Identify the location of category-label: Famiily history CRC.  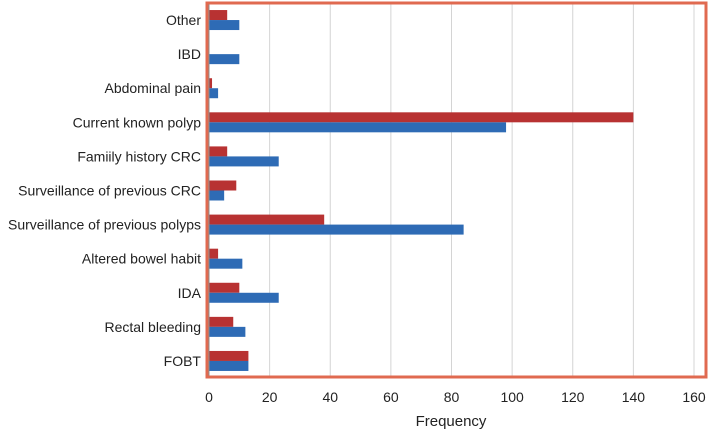
(139, 156).